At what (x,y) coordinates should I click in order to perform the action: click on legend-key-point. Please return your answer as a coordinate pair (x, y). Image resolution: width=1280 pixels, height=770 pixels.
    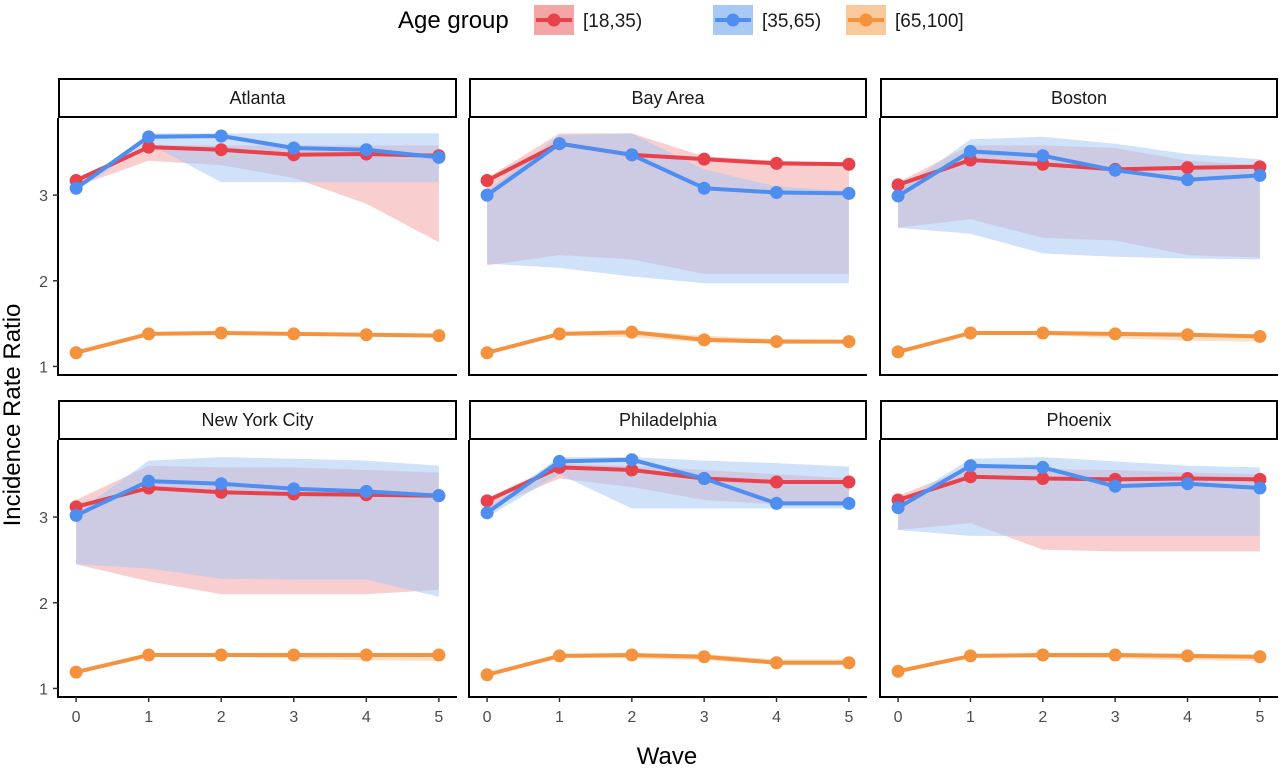
    Looking at the image, I should click on (866, 20).